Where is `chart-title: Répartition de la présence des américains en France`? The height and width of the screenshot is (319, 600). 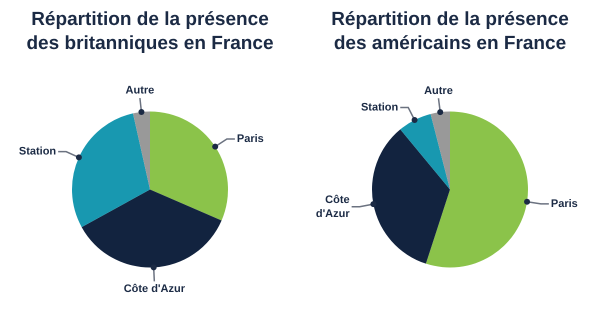 chart-title: Répartition de la présence des américains en France is located at coordinates (450, 32).